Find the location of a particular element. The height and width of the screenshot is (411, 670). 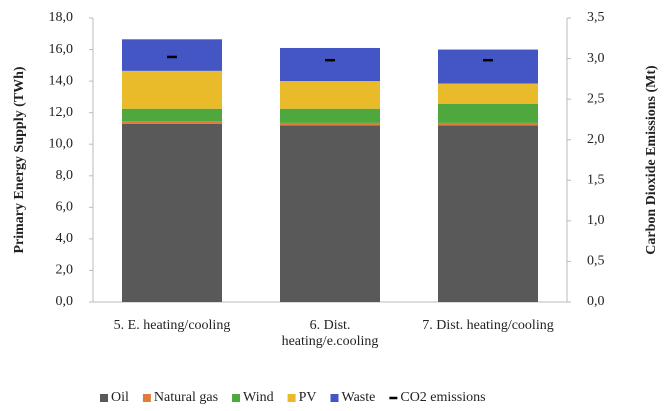

legend-label: Waste is located at coordinates (359, 397).